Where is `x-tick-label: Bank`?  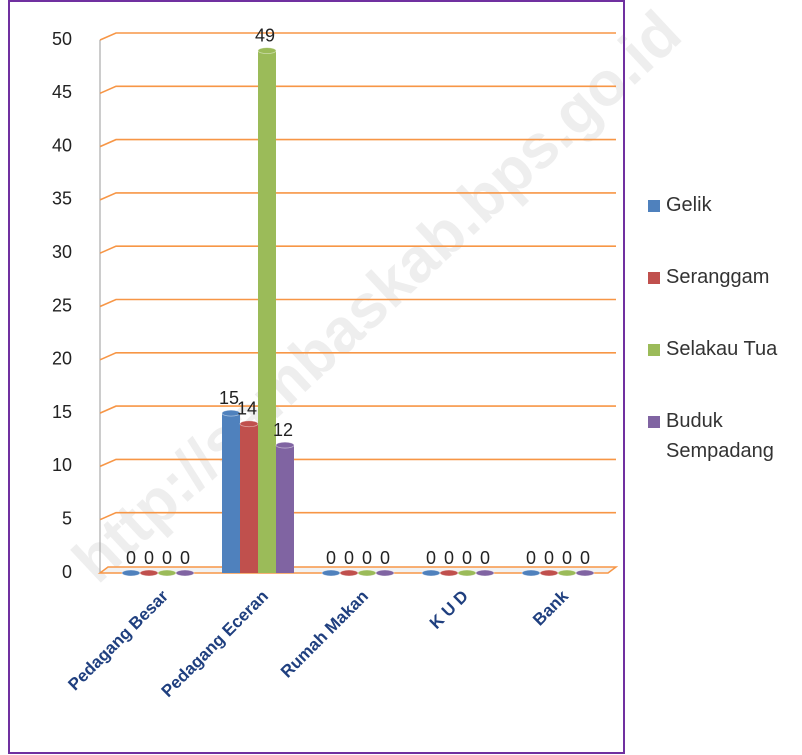
x-tick-label: Bank is located at coordinates (550, 607).